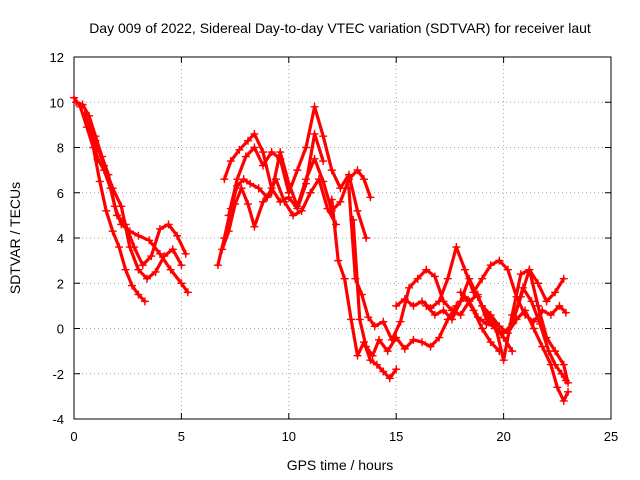  Describe the element at coordinates (60, 148) in the screenshot. I see `y-tick-label: 8` at that location.